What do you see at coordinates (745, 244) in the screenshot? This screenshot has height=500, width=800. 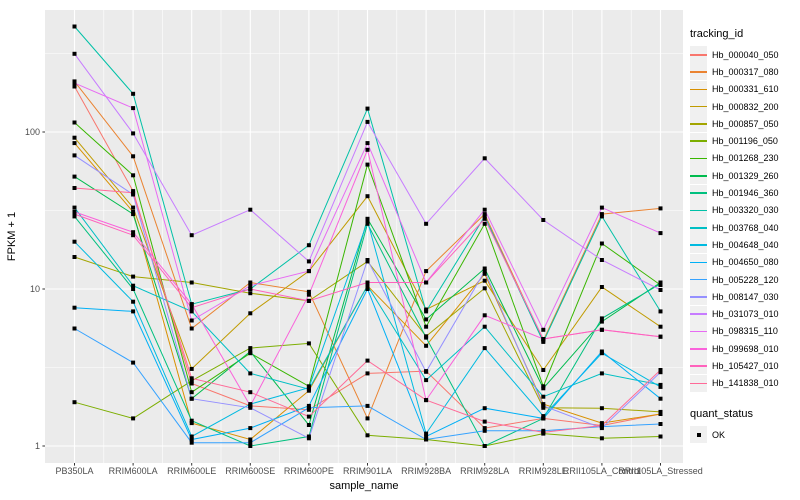 I see `legend-item-label: Hb_004648_040` at bounding box center [745, 244].